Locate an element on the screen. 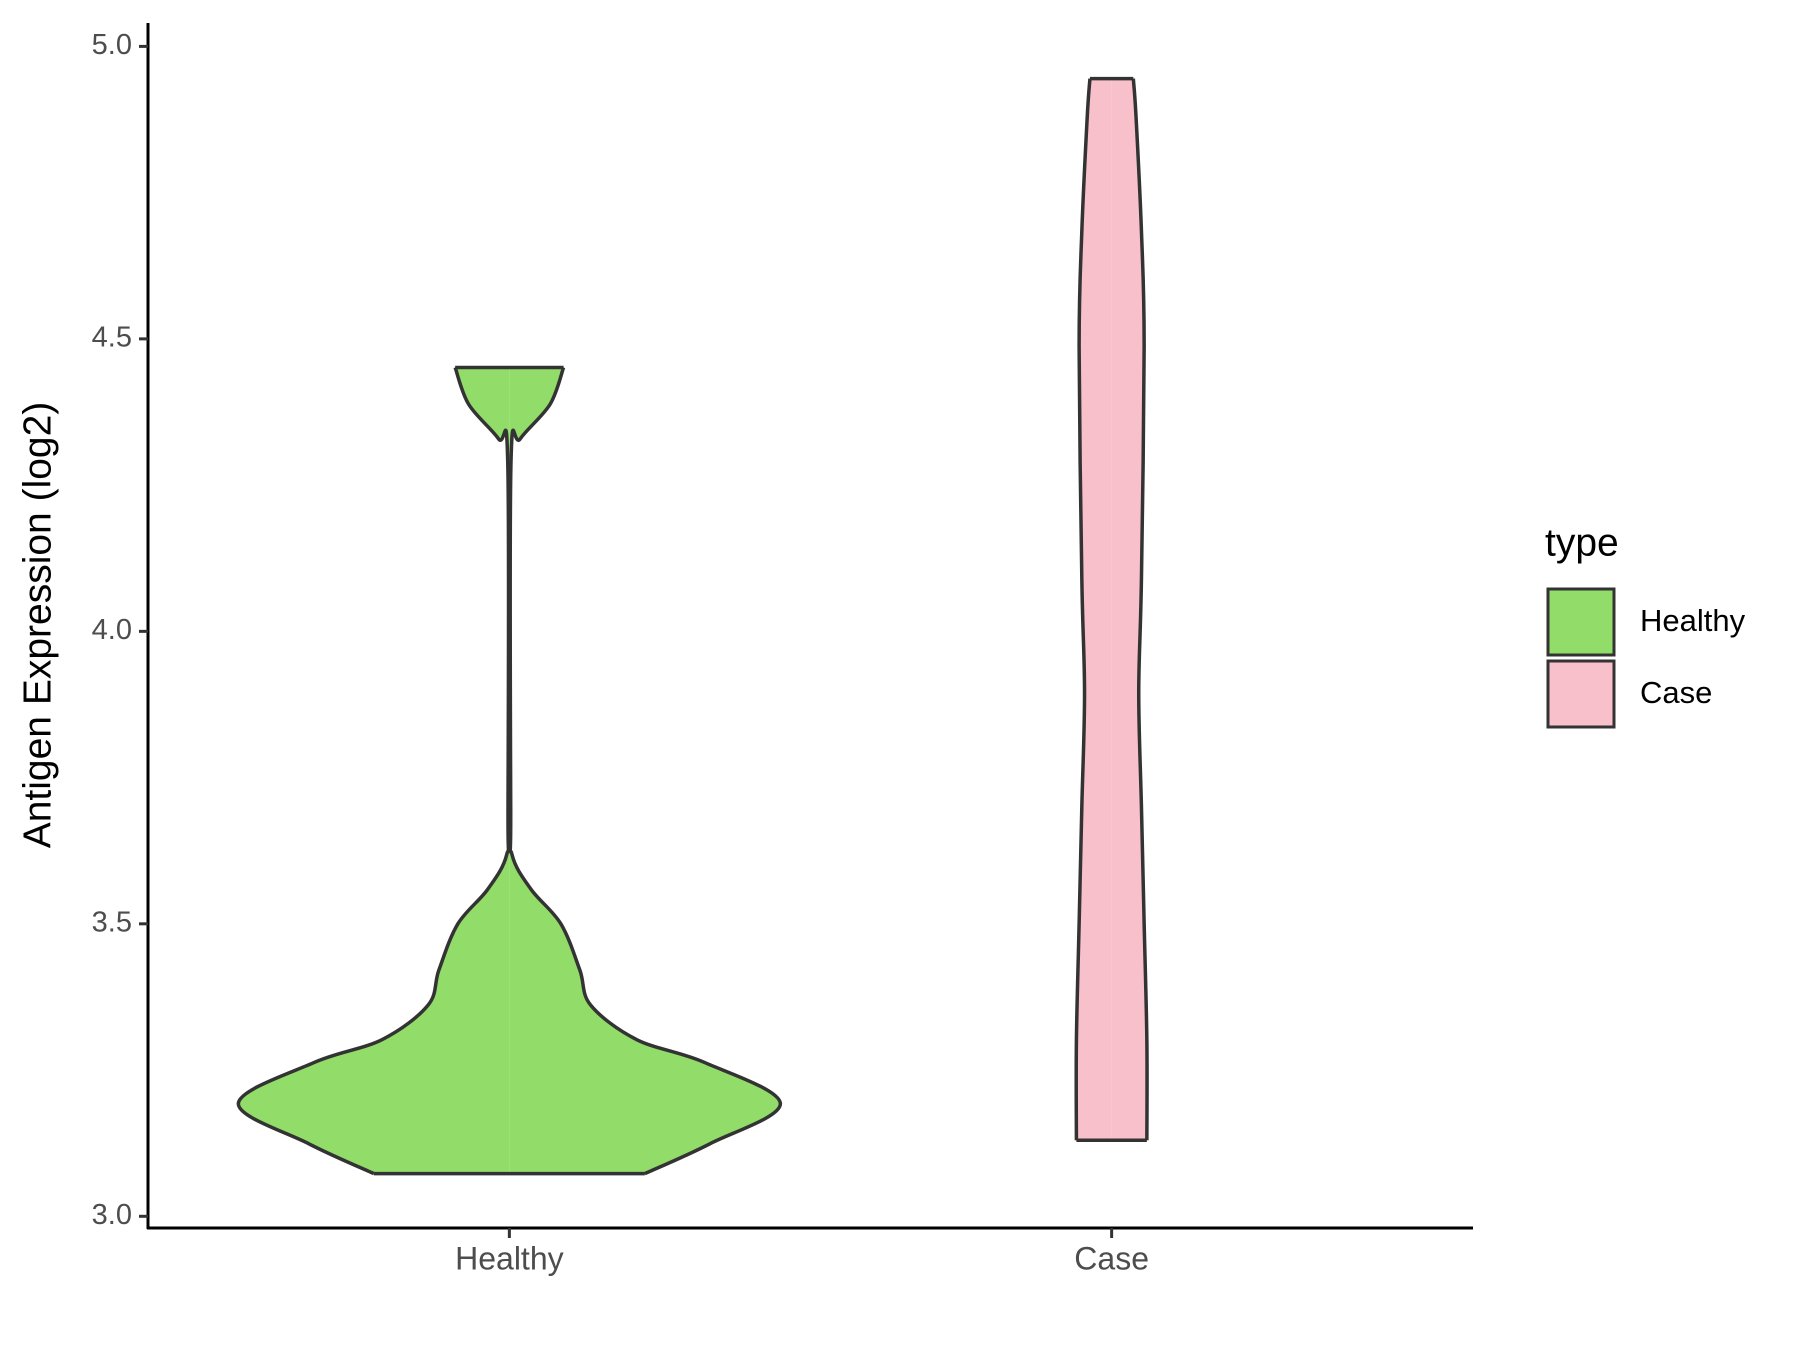 The width and height of the screenshot is (1800, 1350). legend-label: Healthy is located at coordinates (1693, 620).